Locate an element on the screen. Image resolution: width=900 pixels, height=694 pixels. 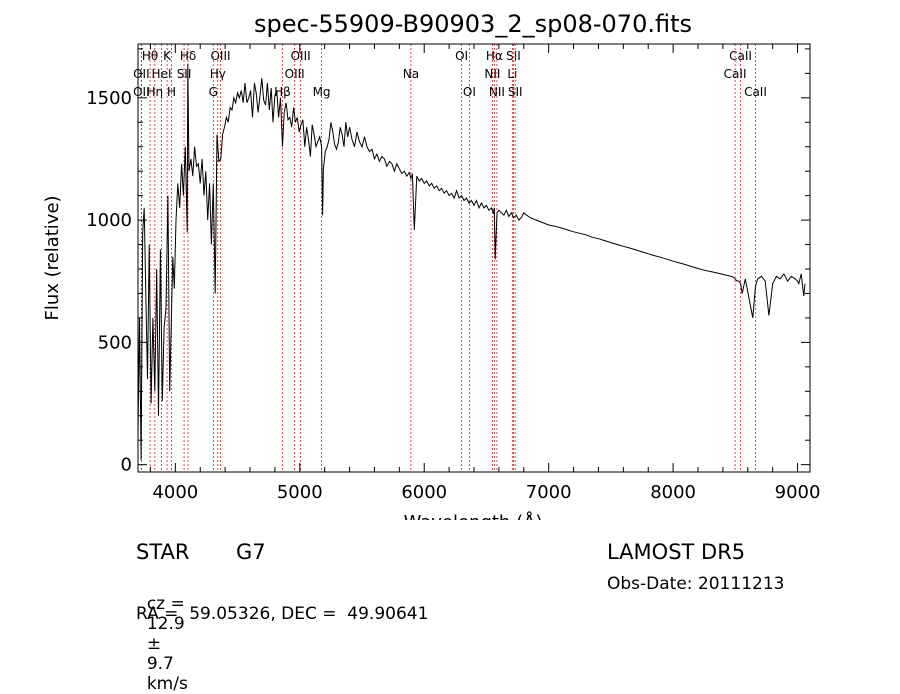
line-label: OII is located at coordinates (141, 92).